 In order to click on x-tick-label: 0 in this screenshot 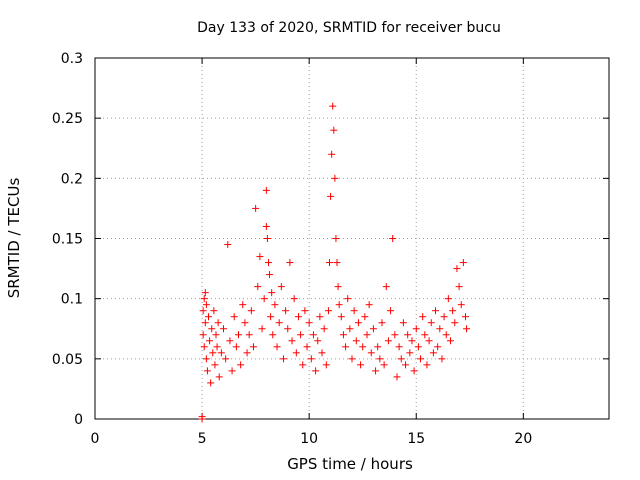, I will do `click(95, 439)`.